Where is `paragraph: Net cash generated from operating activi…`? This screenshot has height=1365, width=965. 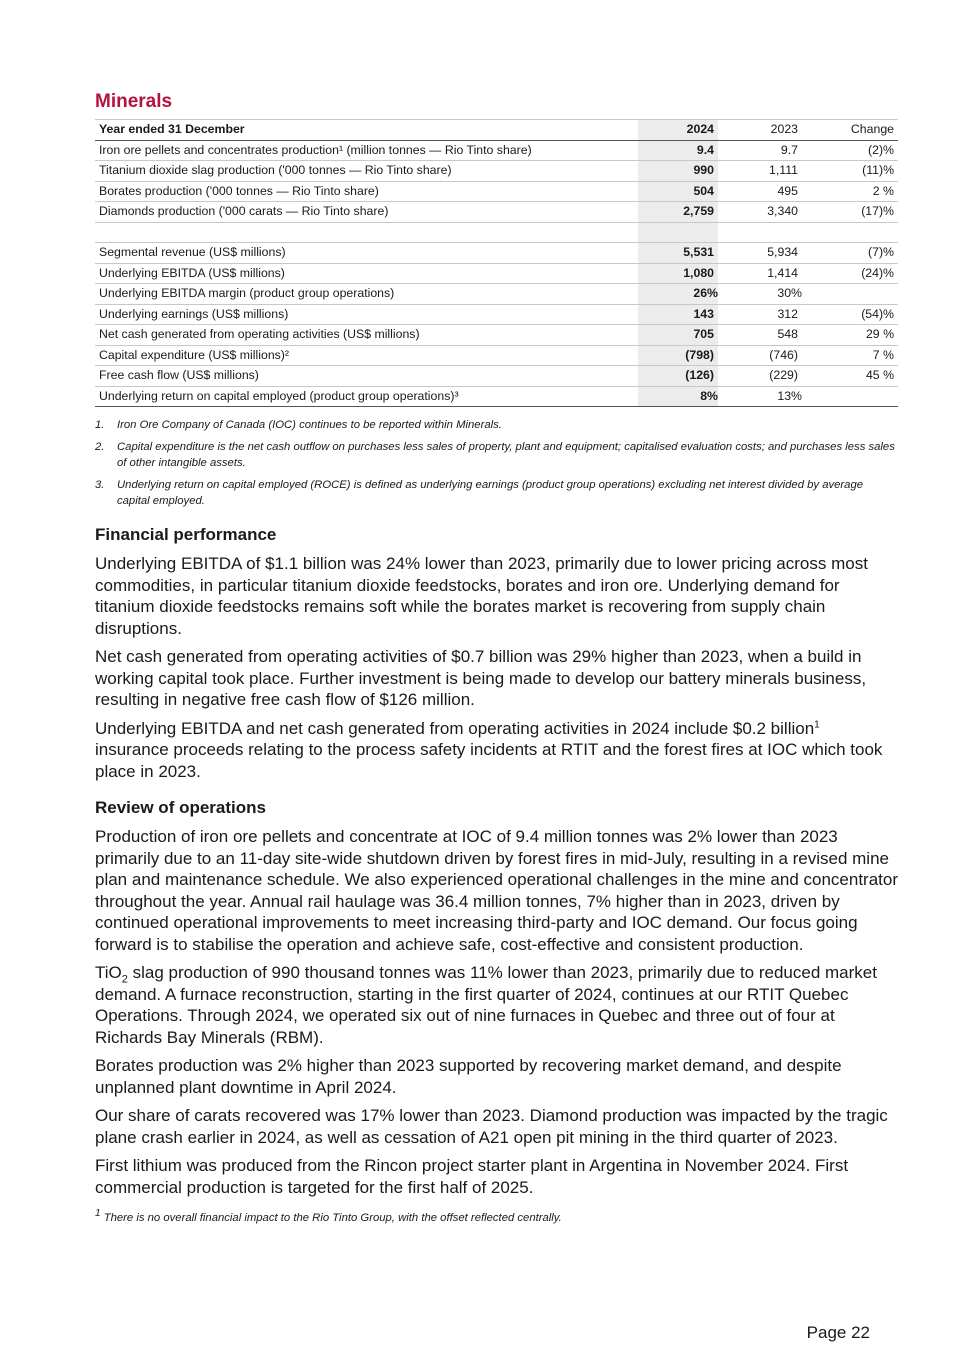
paragraph: Net cash generated from operating activi… is located at coordinates (481, 678).